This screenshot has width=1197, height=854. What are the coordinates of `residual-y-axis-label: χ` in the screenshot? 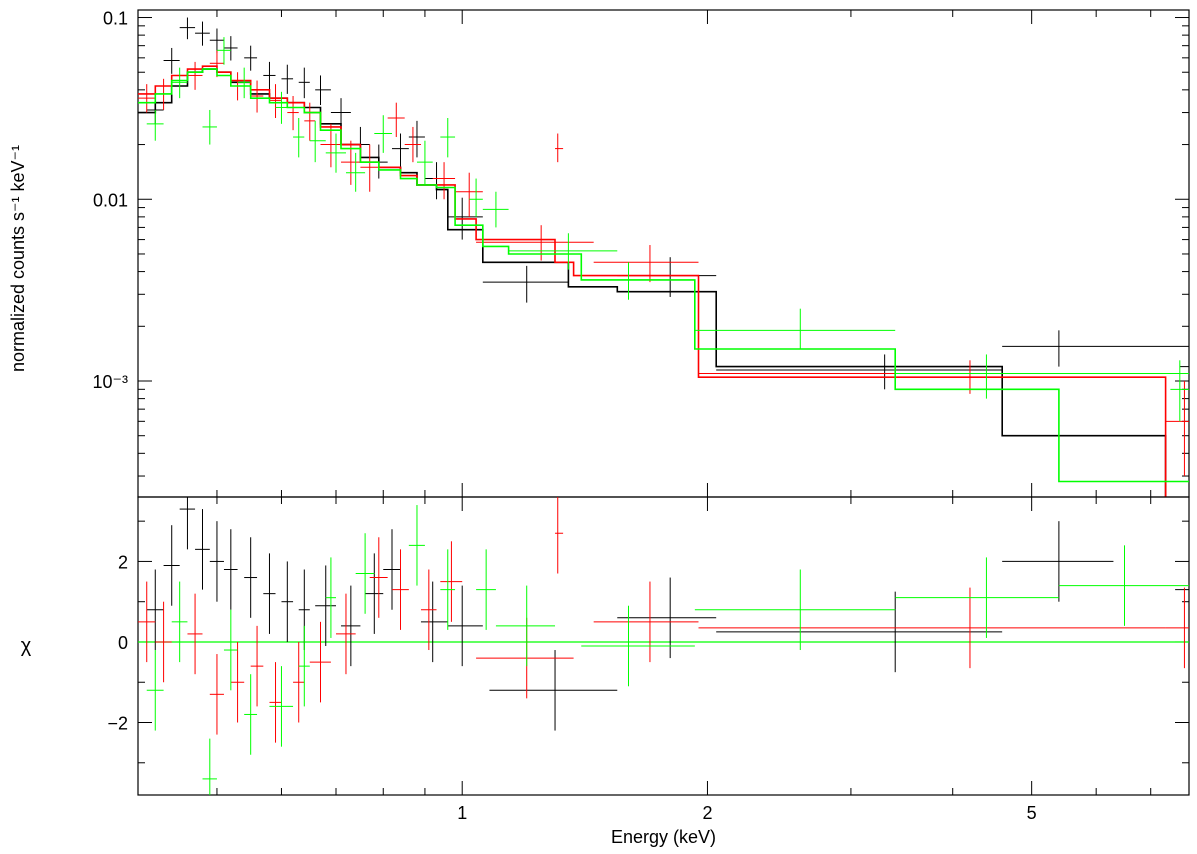 It's located at (26, 646).